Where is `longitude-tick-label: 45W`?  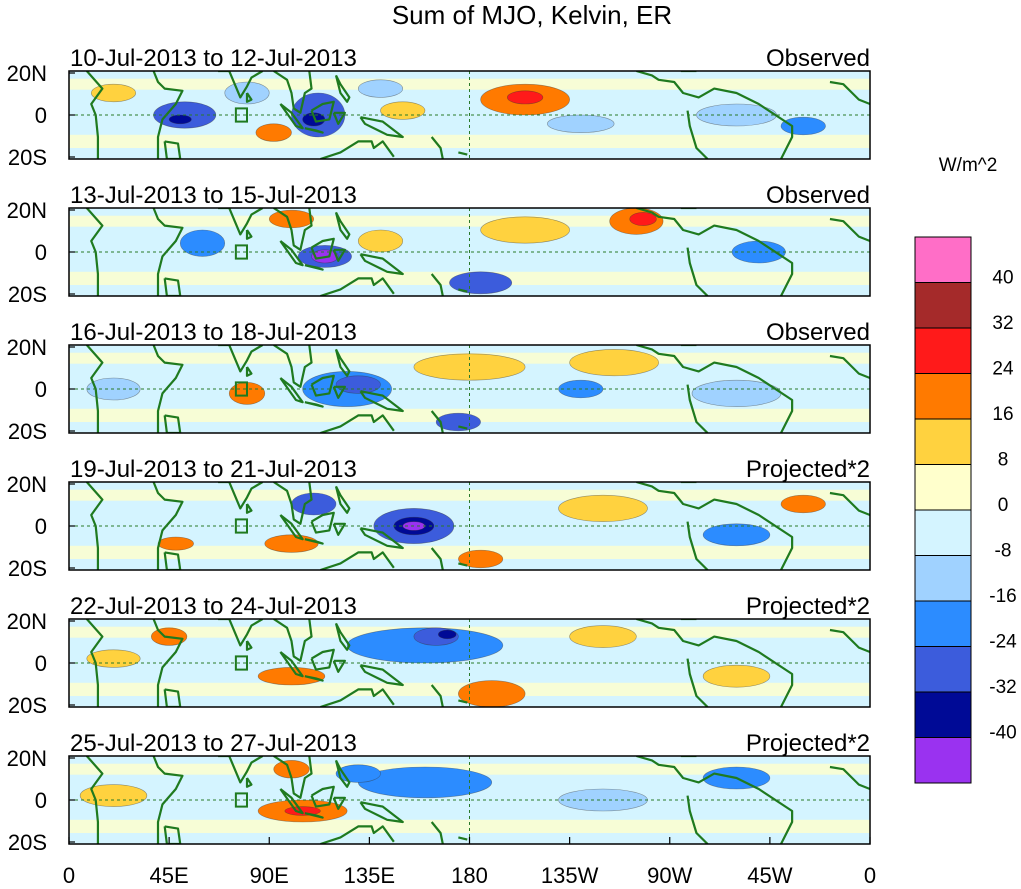
longitude-tick-label: 45W is located at coordinates (769, 875).